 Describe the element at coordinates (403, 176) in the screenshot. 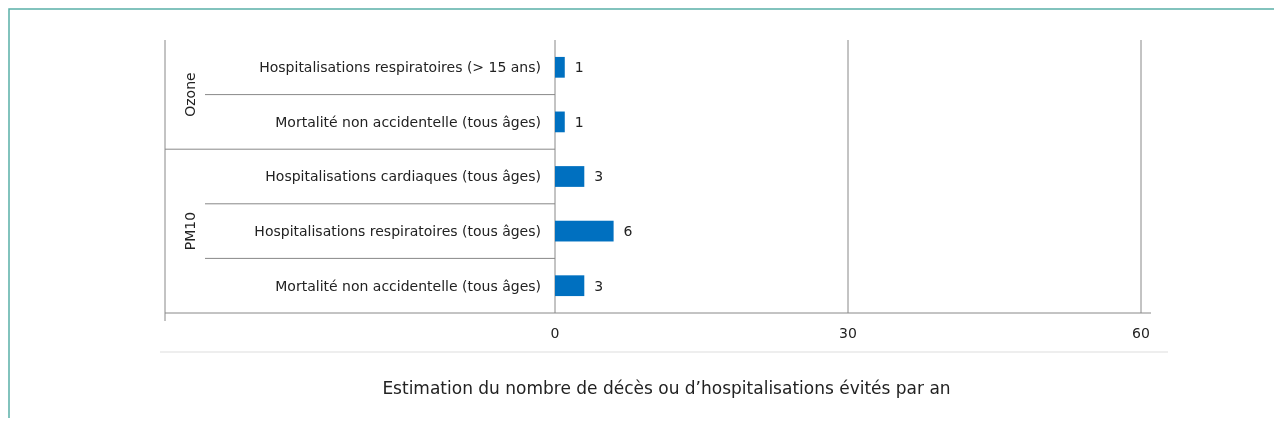

I see `y-tick-label: Hospitalisations cardiaques (tous âges)` at that location.